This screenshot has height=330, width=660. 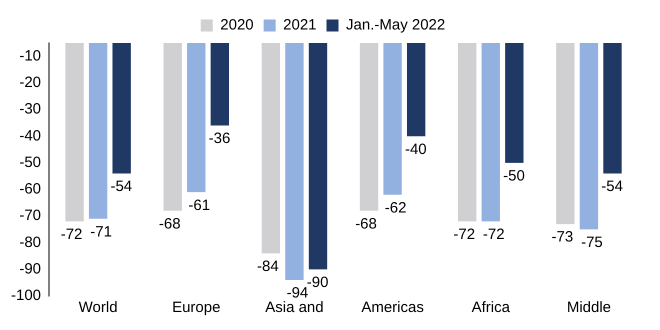 I want to click on x-tick-label: World, so click(x=98, y=307).